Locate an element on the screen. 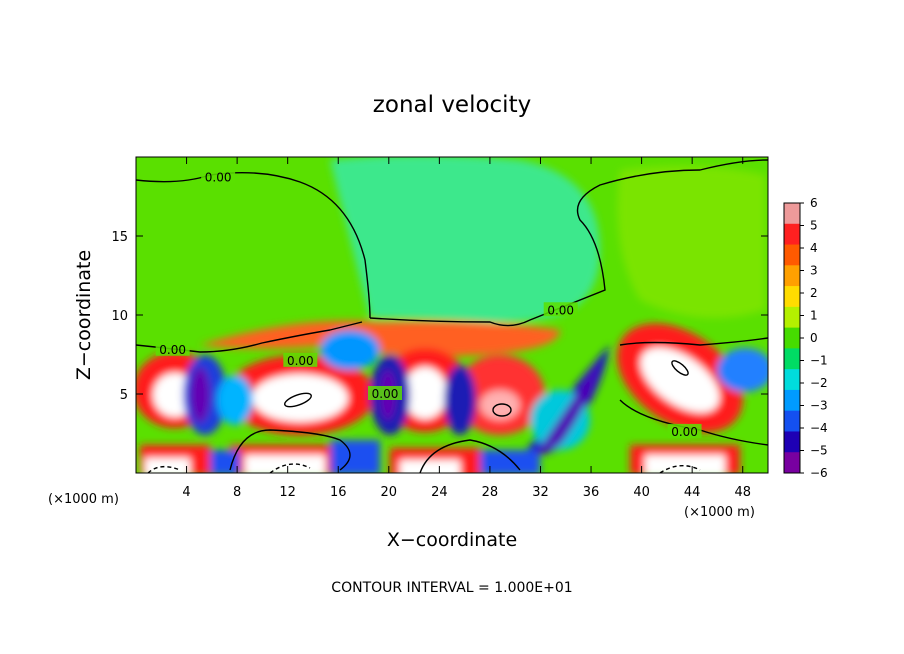  upper-calm-region is located at coordinates (465, 240).